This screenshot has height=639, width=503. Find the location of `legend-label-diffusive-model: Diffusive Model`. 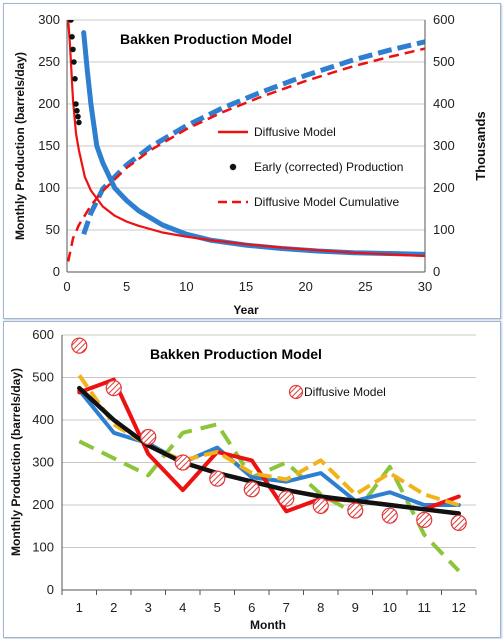

legend-label-diffusive-model: Diffusive Model is located at coordinates (295, 132).